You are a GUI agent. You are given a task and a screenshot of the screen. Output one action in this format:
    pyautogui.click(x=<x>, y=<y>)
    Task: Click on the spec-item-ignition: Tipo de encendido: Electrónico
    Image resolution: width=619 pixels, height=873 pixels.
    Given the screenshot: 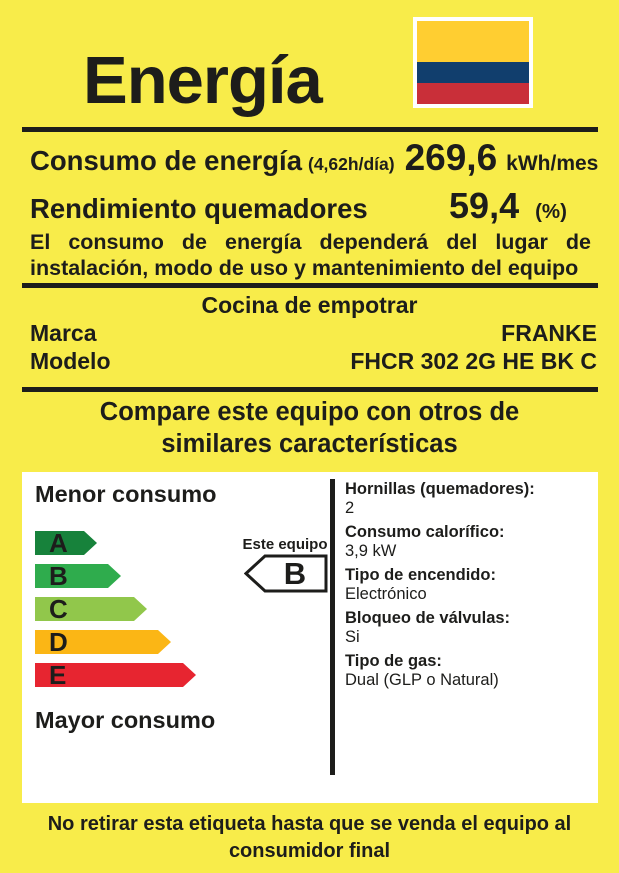 What is the action you would take?
    pyautogui.click(x=467, y=585)
    